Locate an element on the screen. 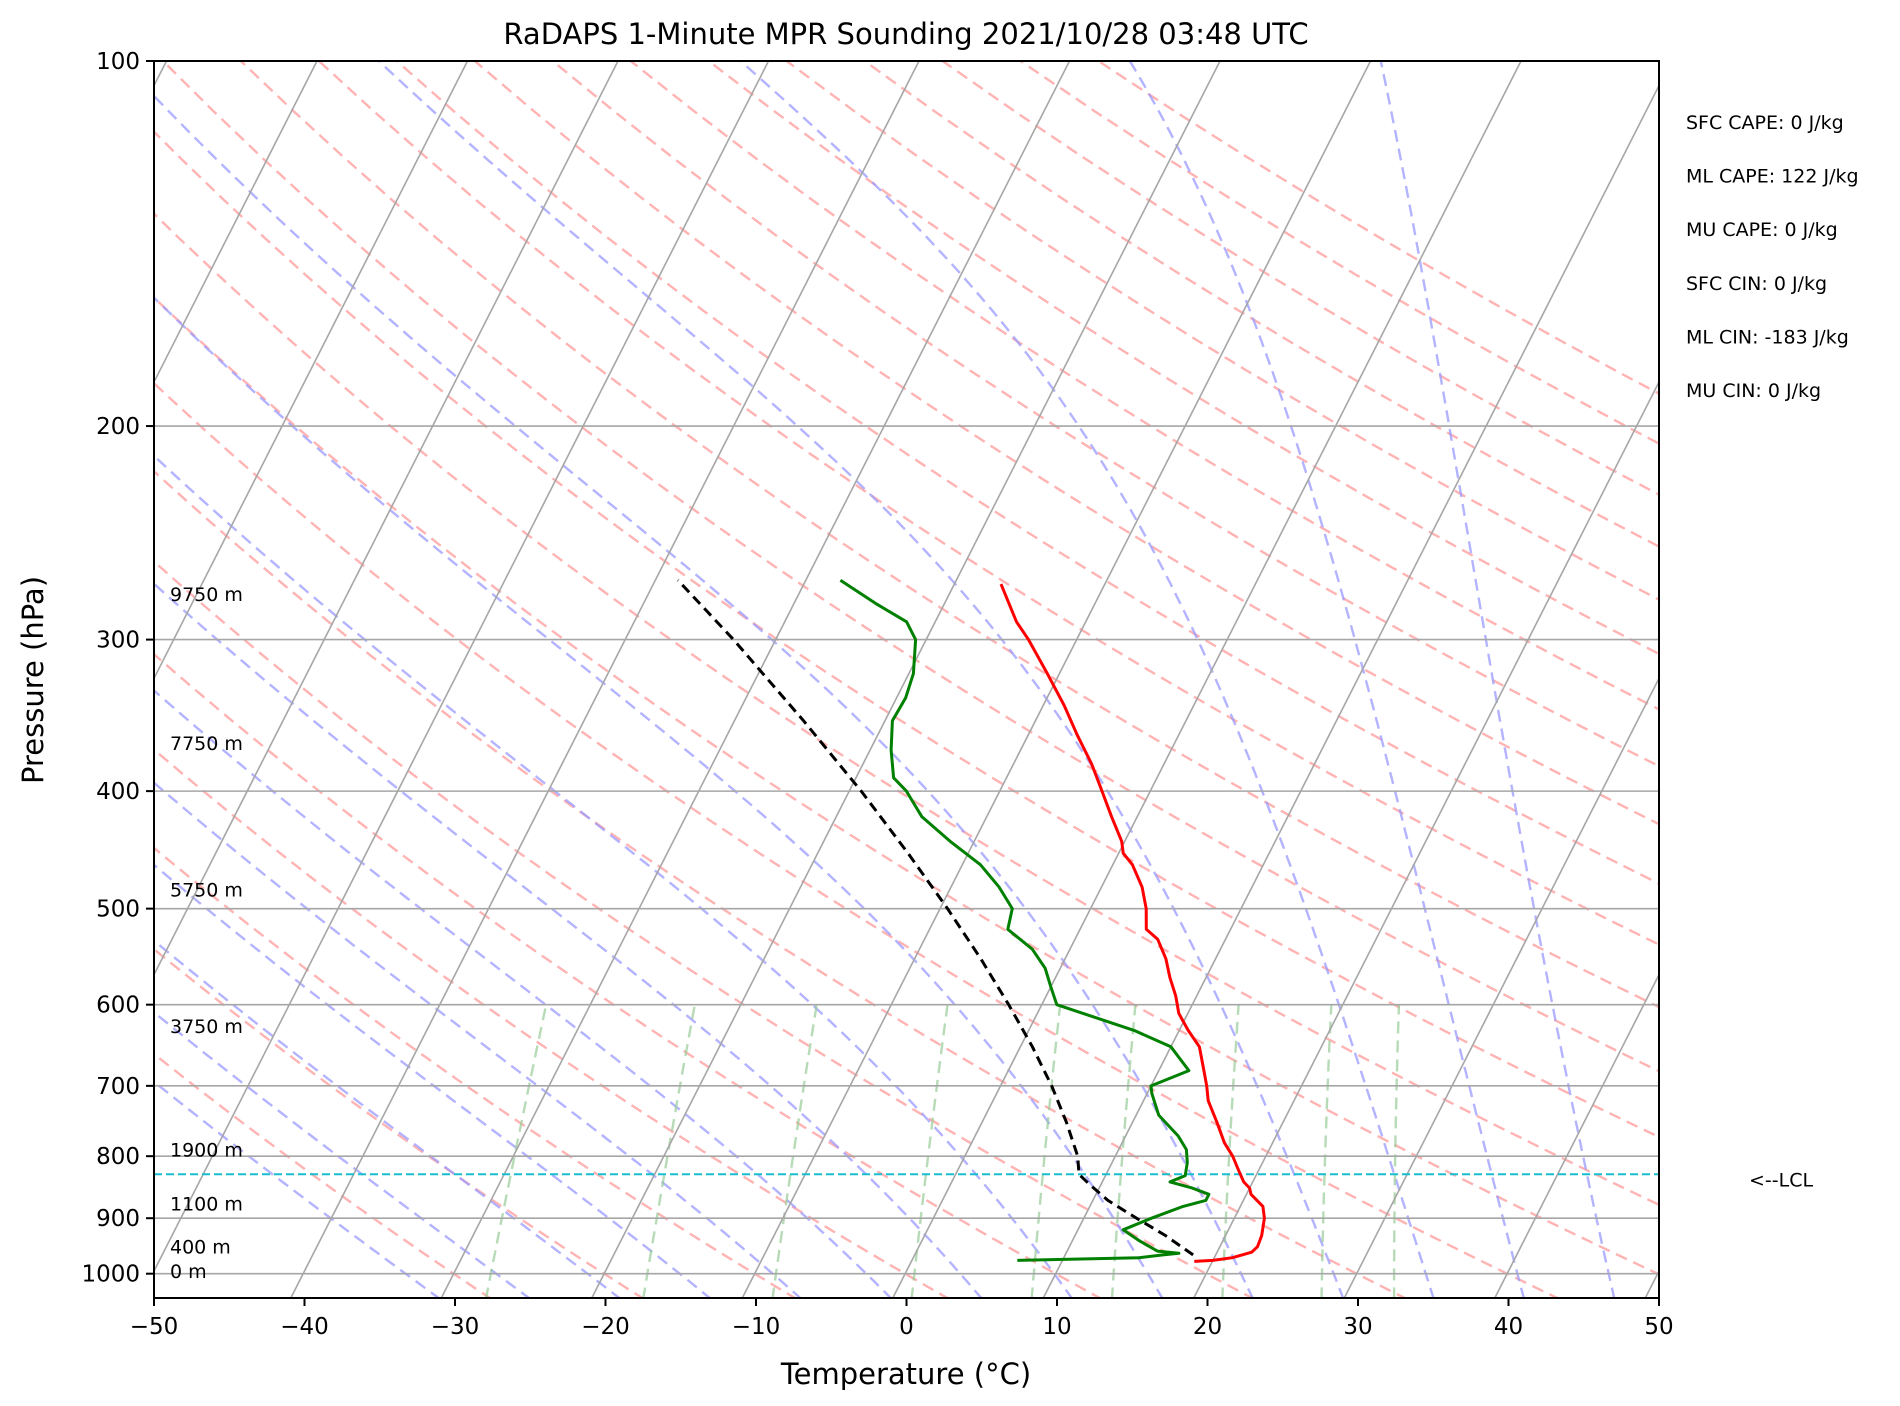  y-tick-label: 100 is located at coordinates (118, 62).